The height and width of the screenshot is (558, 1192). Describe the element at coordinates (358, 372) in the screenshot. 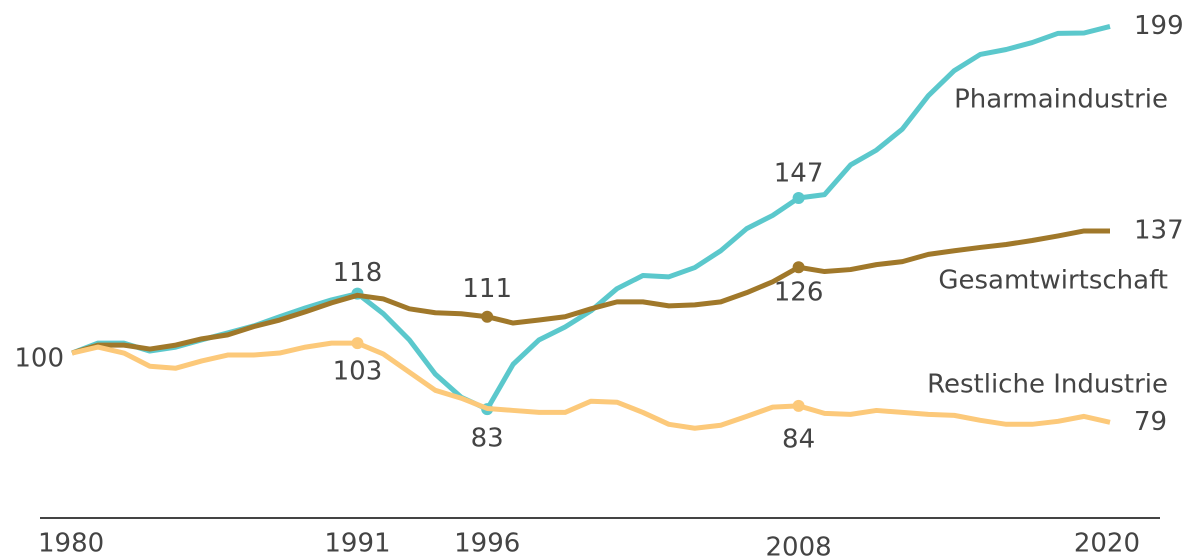

I see `data-label: 103` at that location.